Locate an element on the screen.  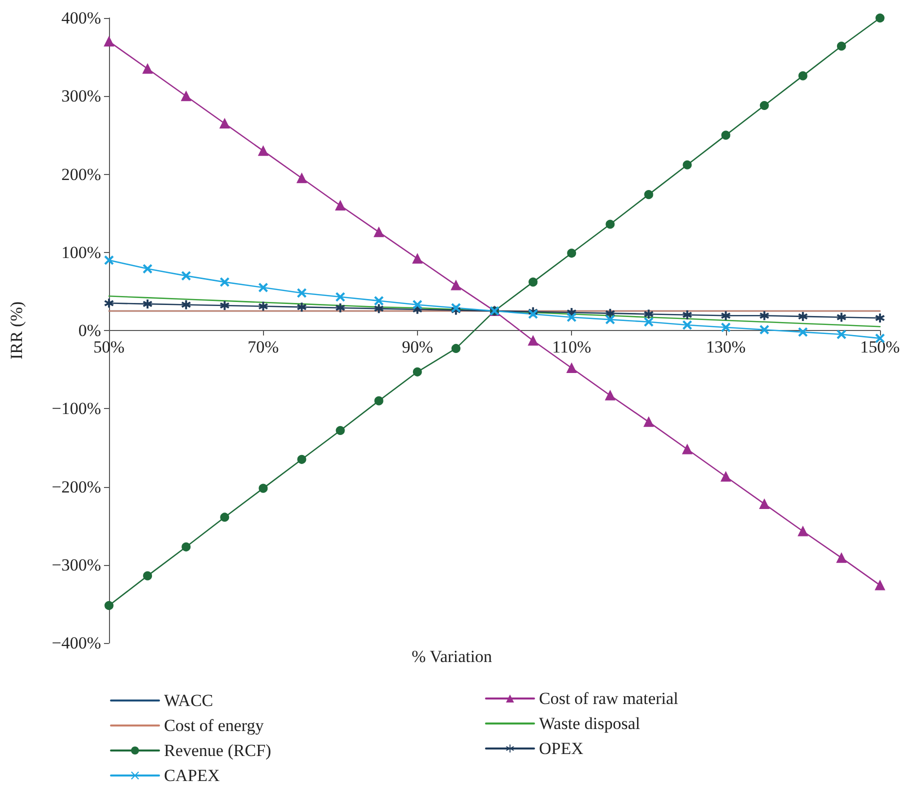
legend-label: Revenue (RCF) is located at coordinates (218, 750).